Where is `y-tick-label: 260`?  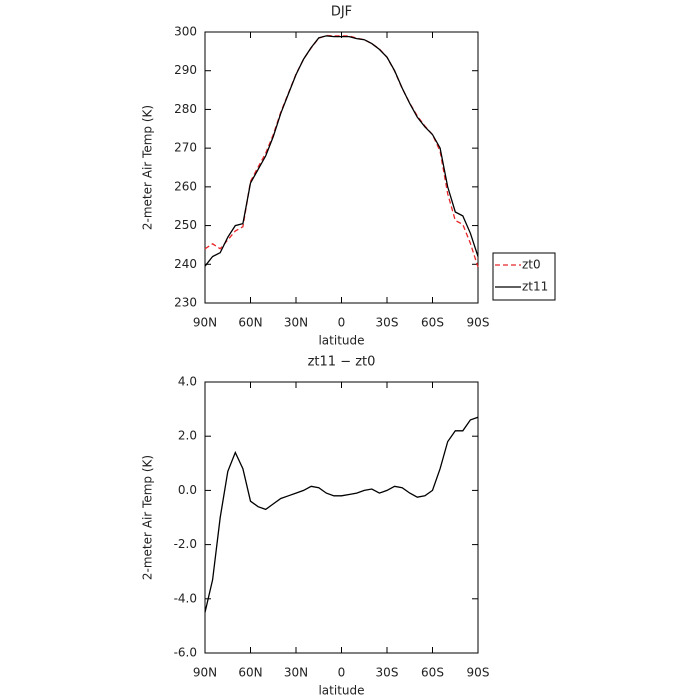
y-tick-label: 260 is located at coordinates (185, 186).